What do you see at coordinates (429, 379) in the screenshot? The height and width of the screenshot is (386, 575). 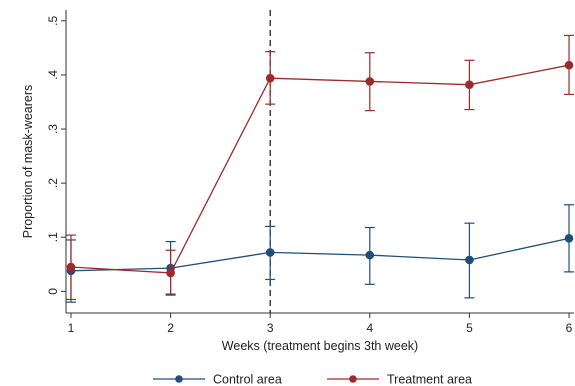 I see `legend-label-treatment-area: Treatment area` at bounding box center [429, 379].